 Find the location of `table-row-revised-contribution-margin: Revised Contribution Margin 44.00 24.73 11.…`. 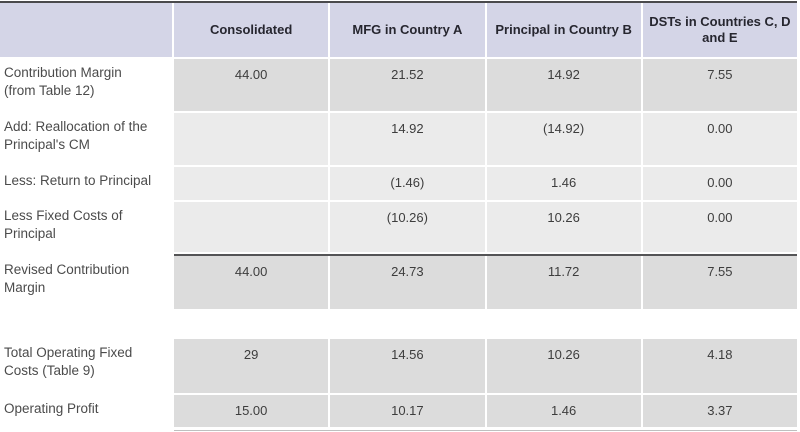

table-row-revised-contribution-margin: Revised Contribution Margin 44.00 24.73 11.… is located at coordinates (398, 282).